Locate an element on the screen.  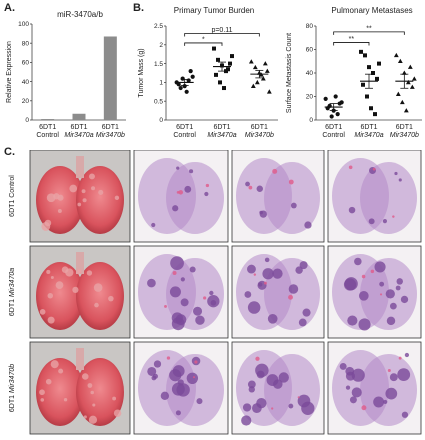
y-tick-label: 40 is located at coordinates (310, 73).